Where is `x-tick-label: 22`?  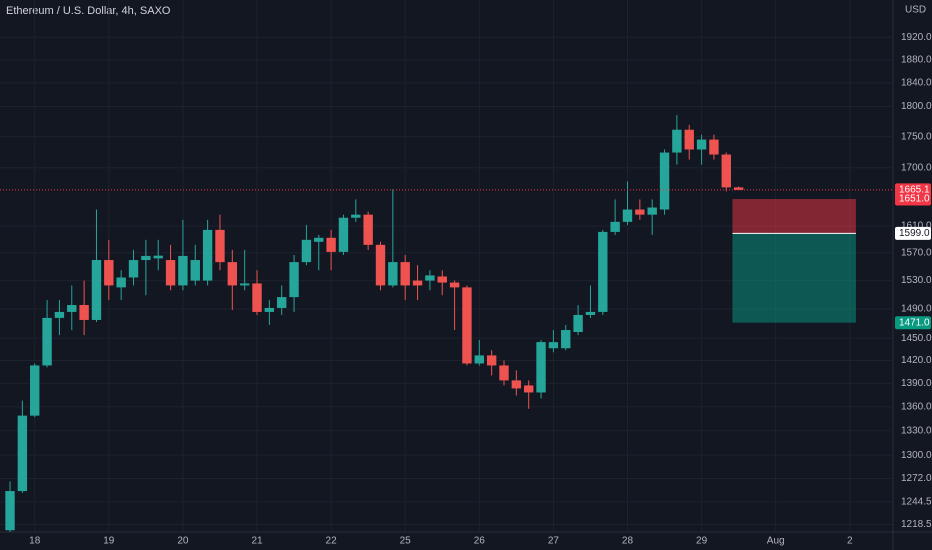 x-tick-label: 22 is located at coordinates (332, 541).